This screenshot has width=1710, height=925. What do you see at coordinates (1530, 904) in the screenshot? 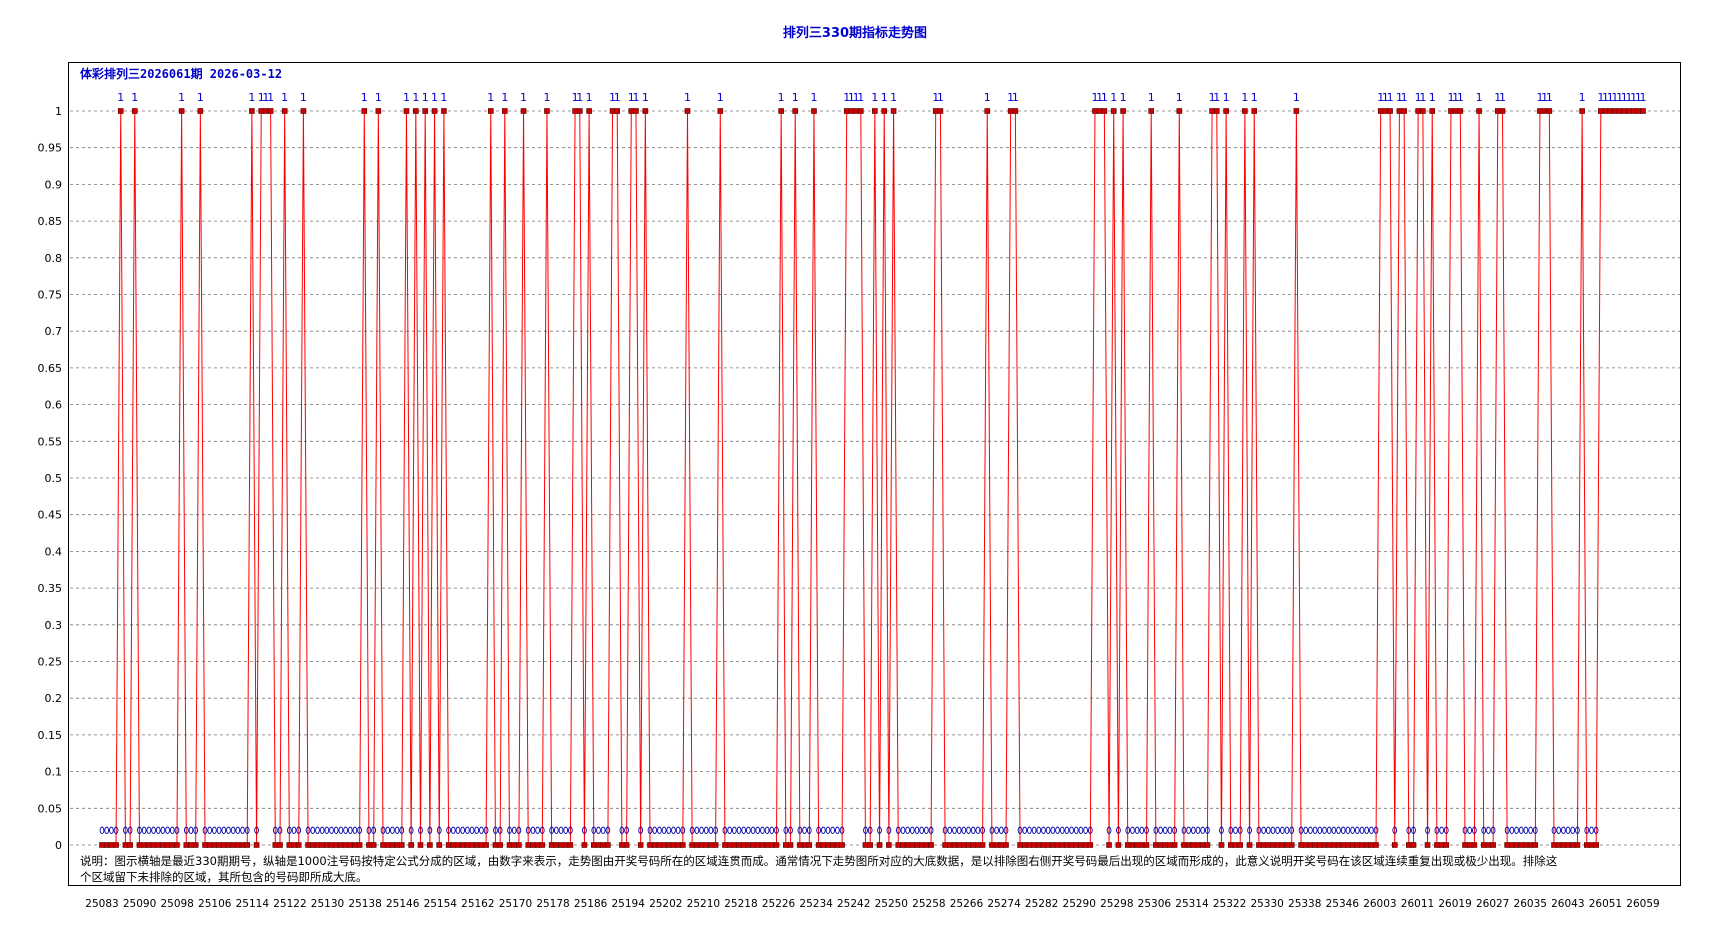
I see `x-tick-label: 26035` at bounding box center [1530, 904].